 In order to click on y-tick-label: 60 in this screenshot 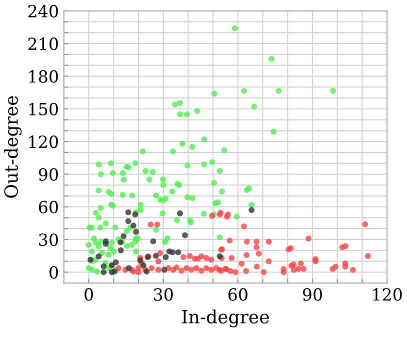, I will do `click(48, 207)`.